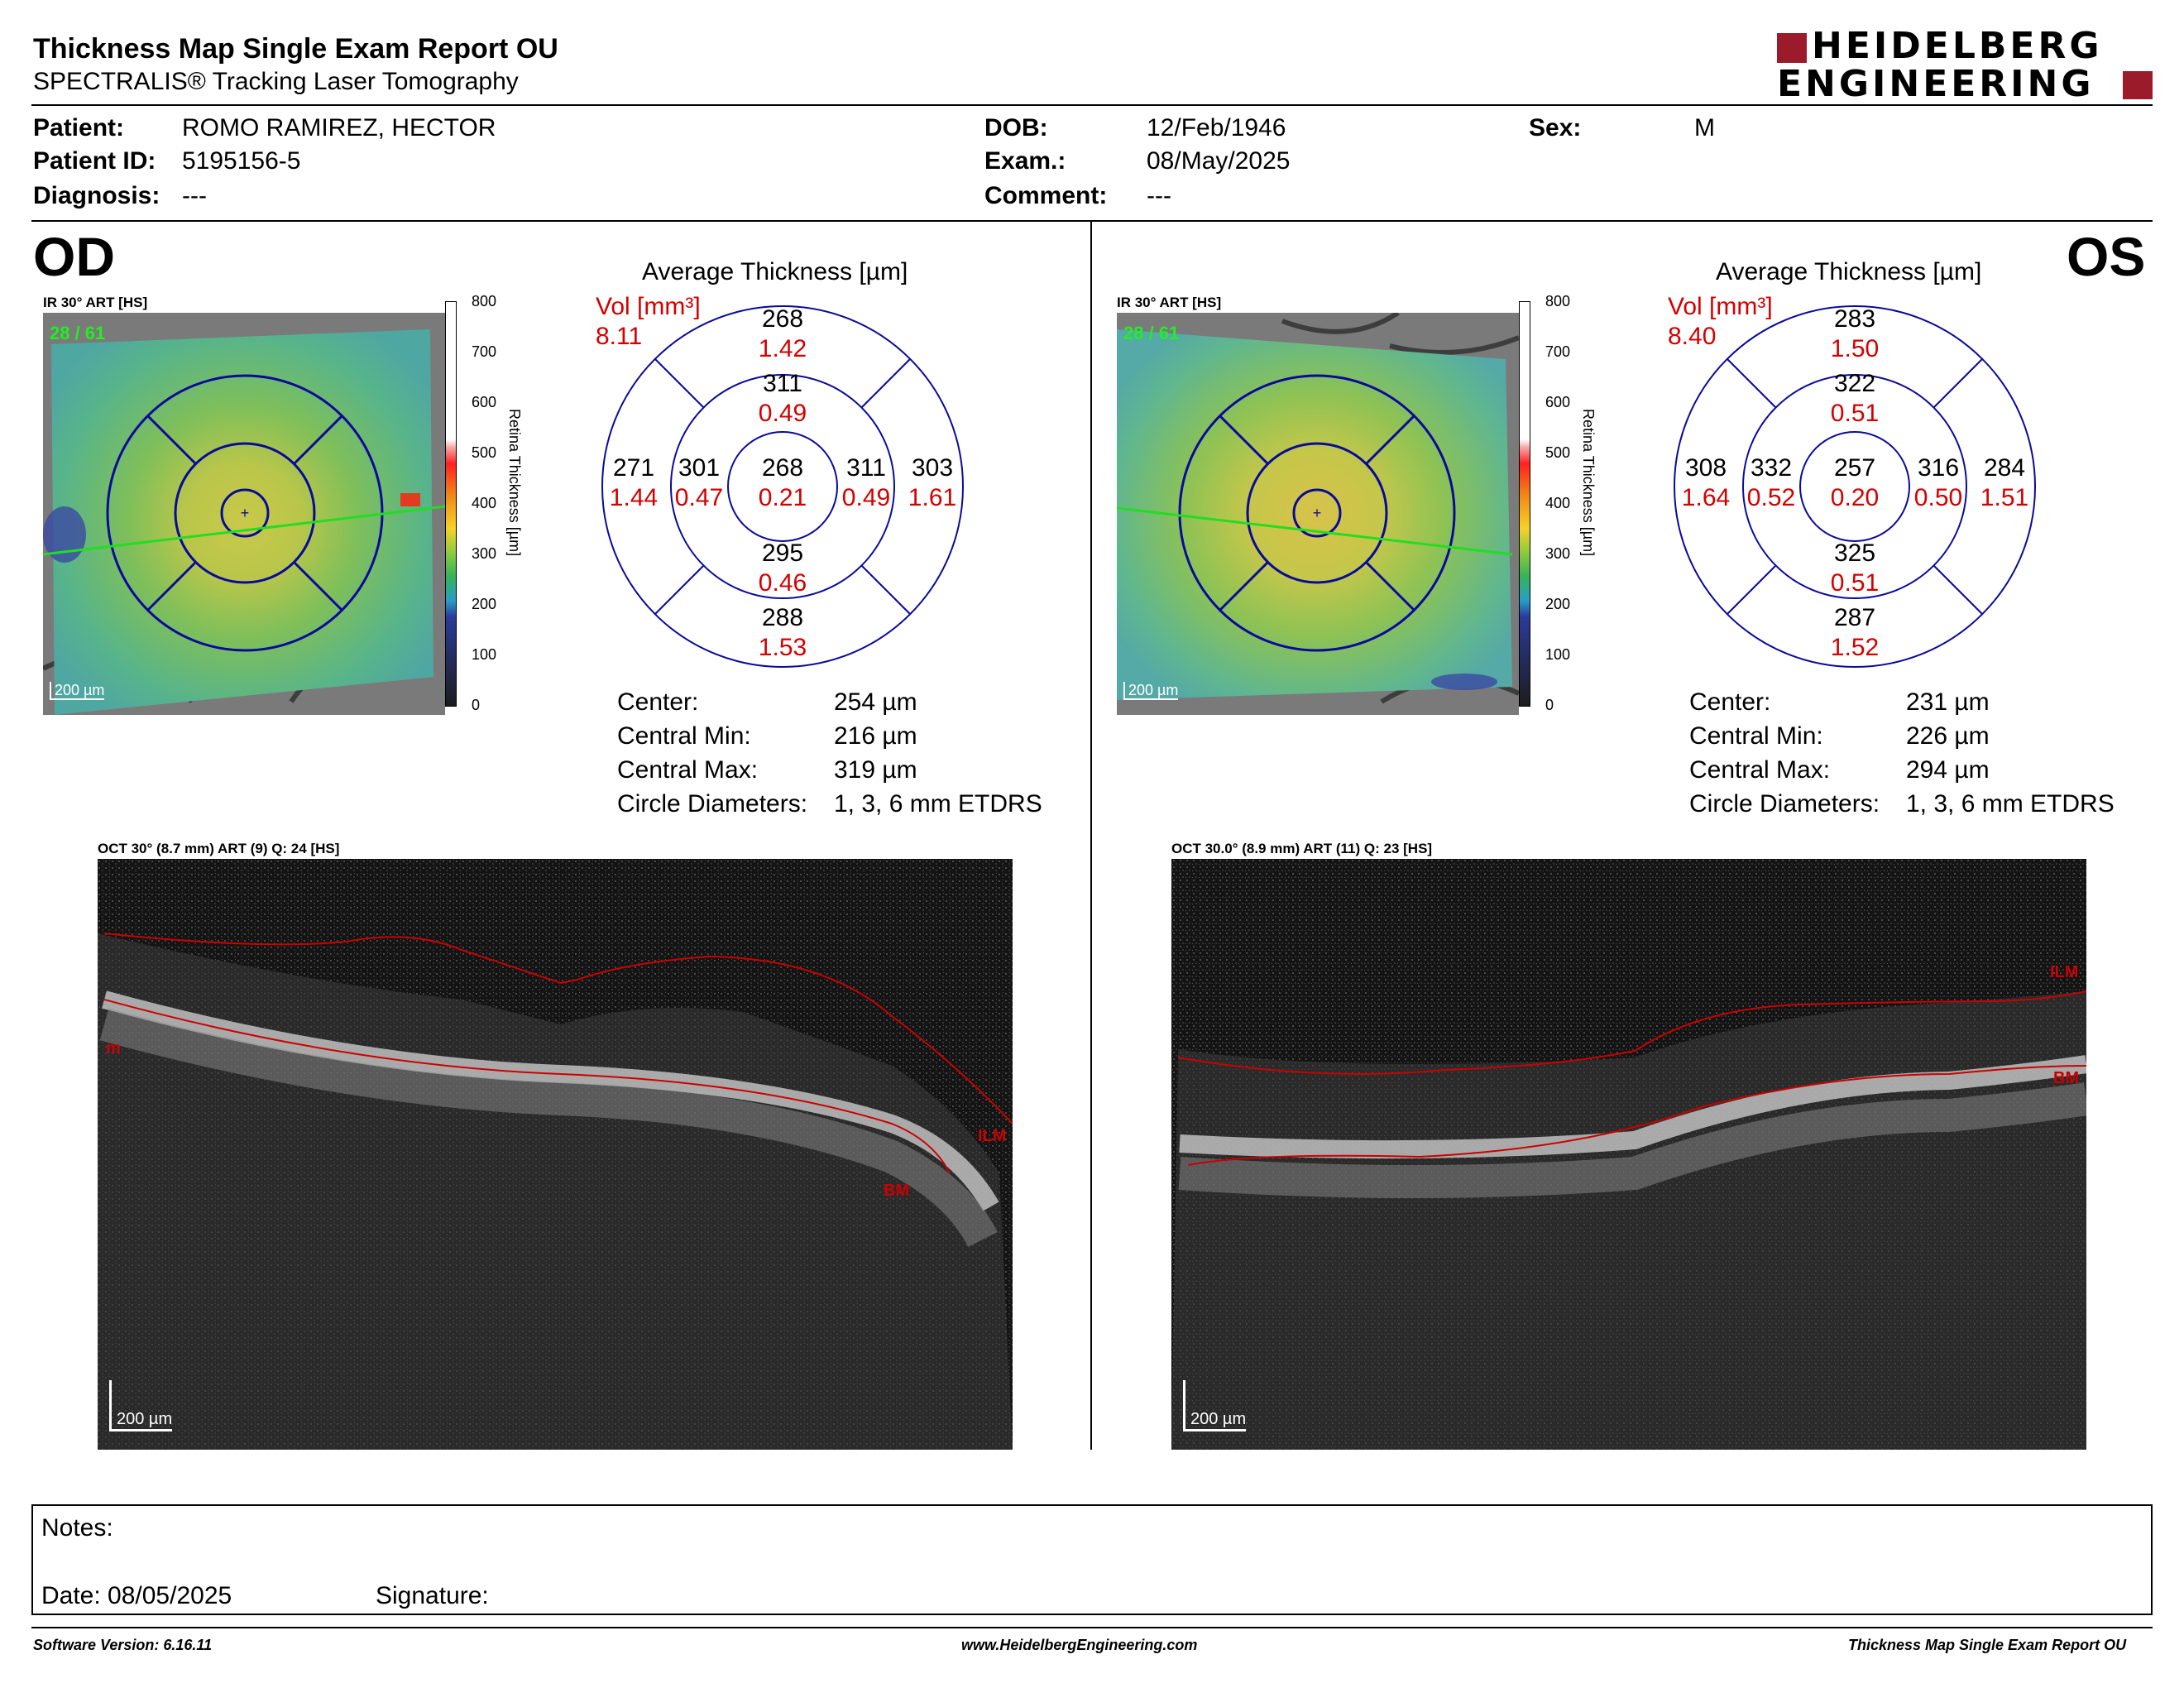  What do you see at coordinates (1987, 1645) in the screenshot?
I see `footer-report-title: Thickness Map Single Exam Report OU` at bounding box center [1987, 1645].